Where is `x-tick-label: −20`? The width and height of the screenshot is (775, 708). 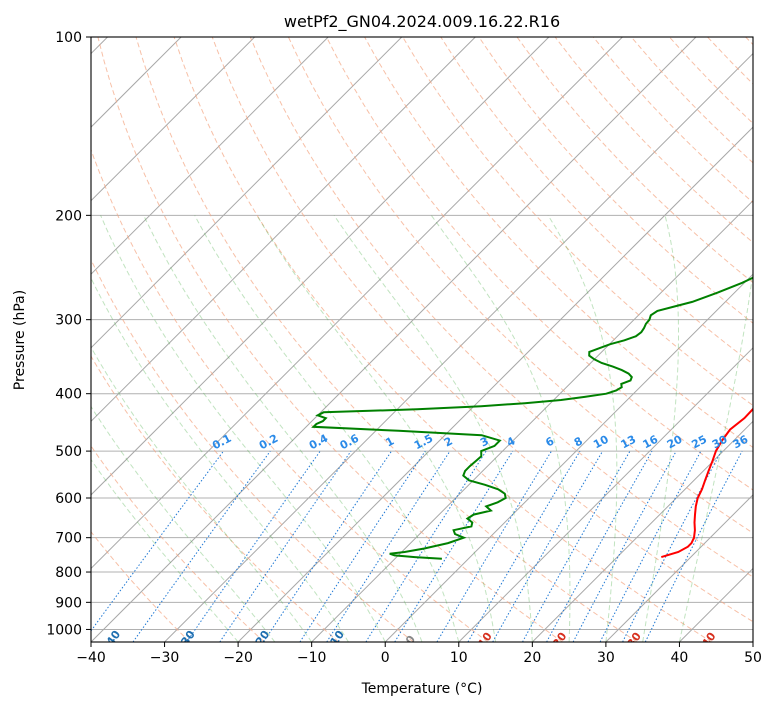 x-tick-label: −20 is located at coordinates (238, 658).